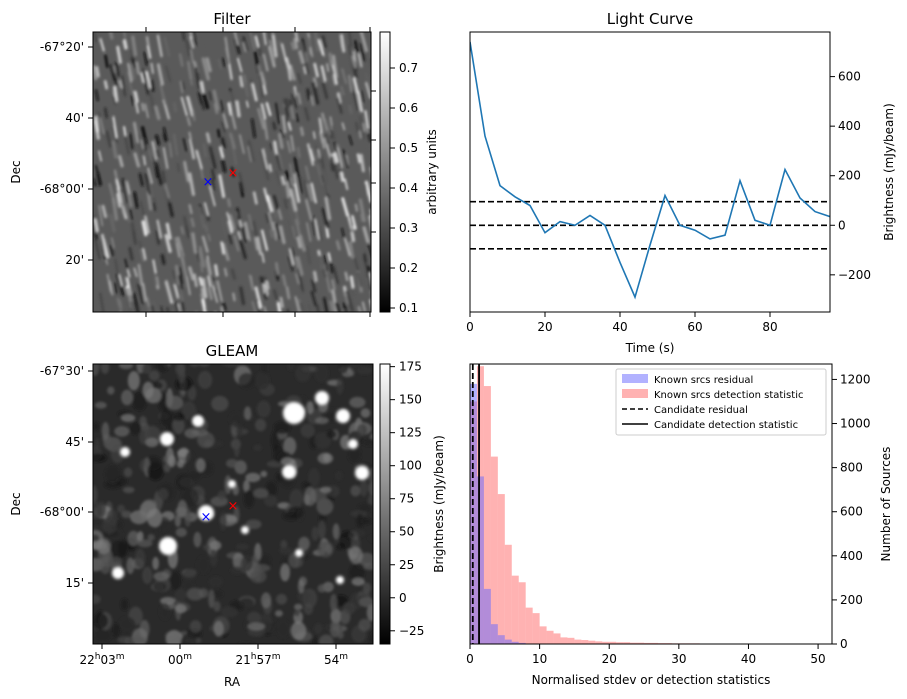  I want to click on gleam-marker-red: ×, so click(233, 506).